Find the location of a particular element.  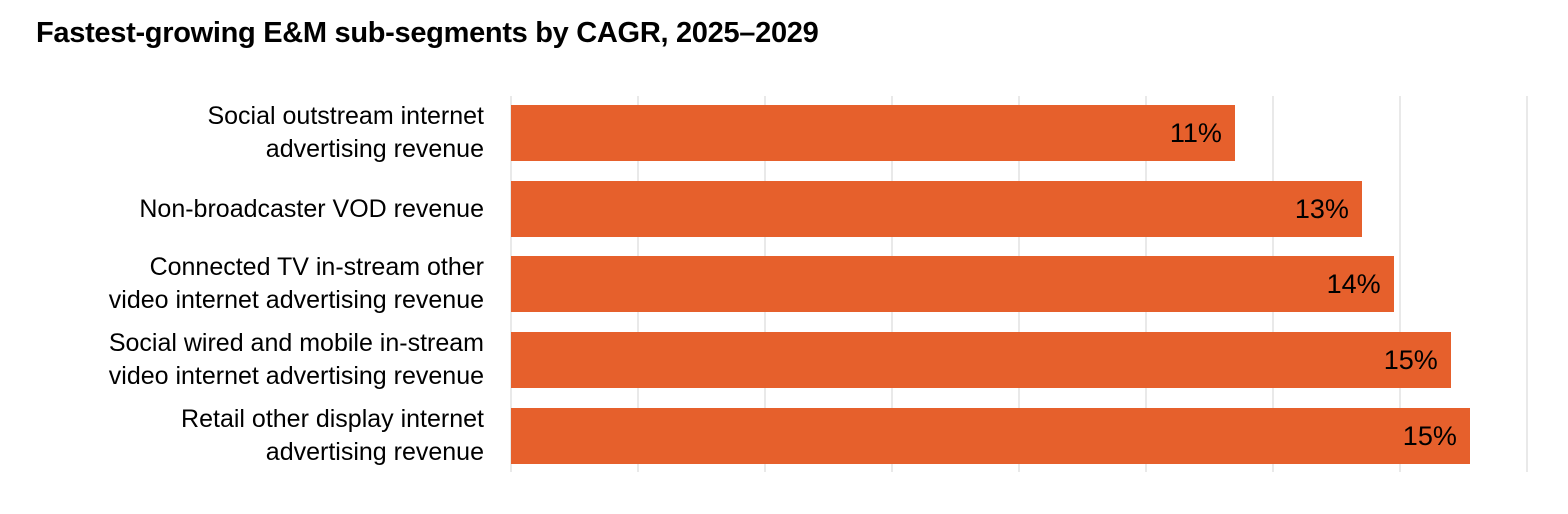

category-label: Non-broadcaster VOD revenue is located at coordinates (257, 209).